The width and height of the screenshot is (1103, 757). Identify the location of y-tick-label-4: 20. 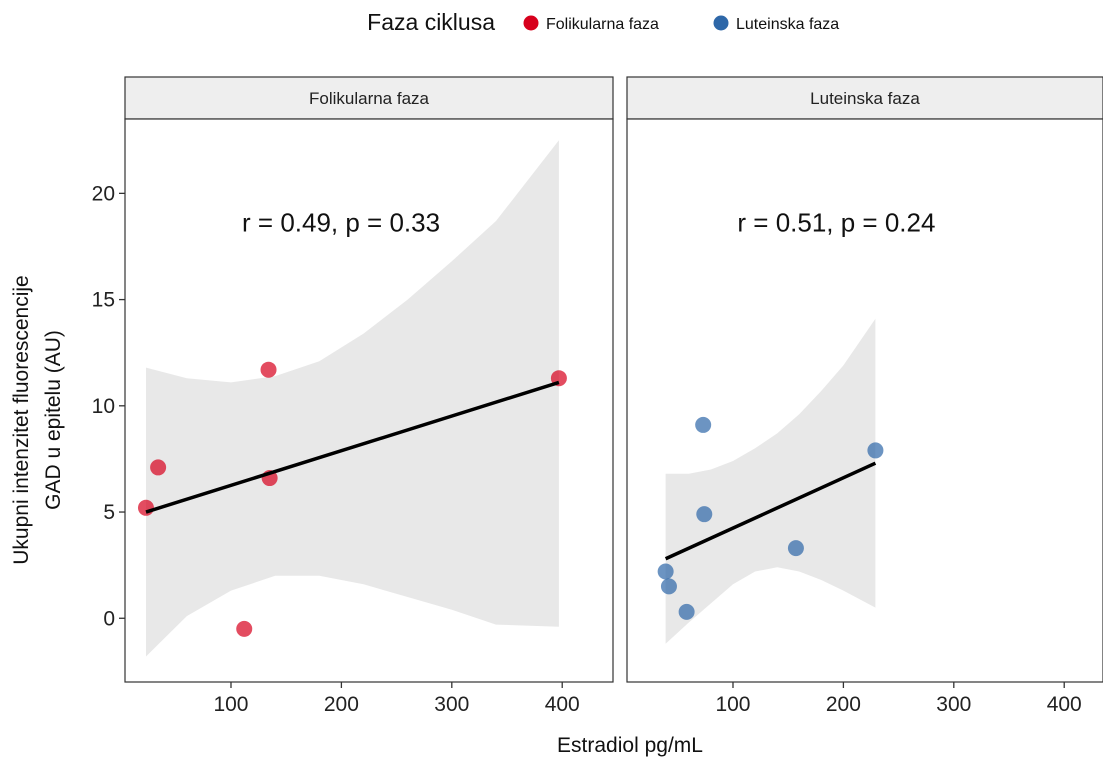
(103, 193).